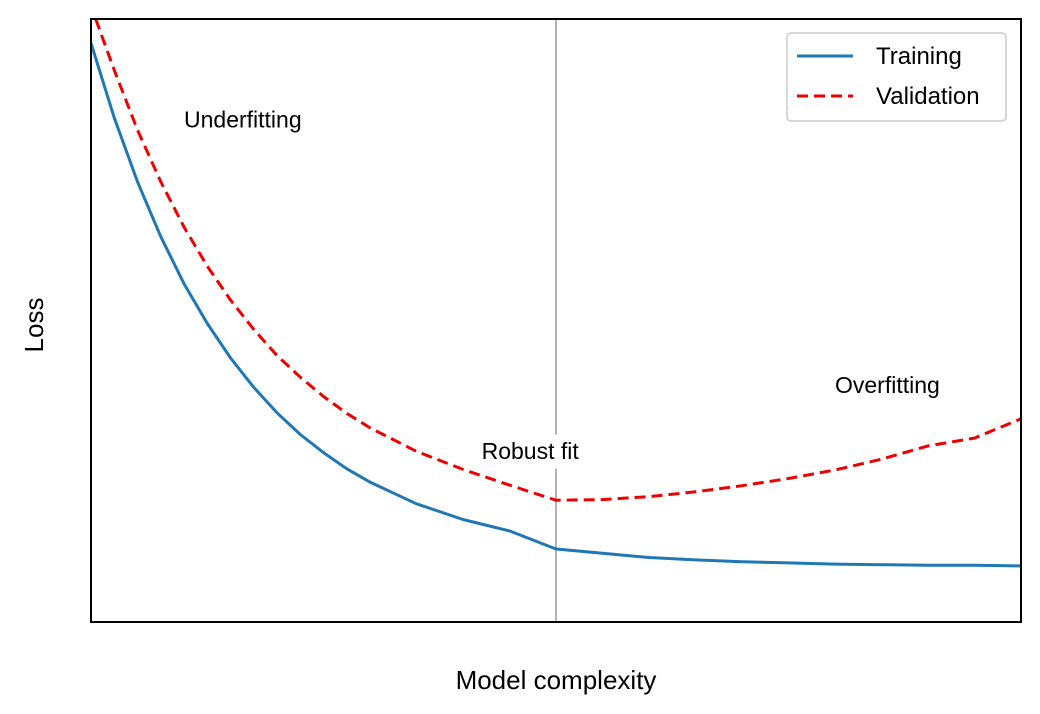 This screenshot has width=1040, height=714. What do you see at coordinates (243, 120) in the screenshot?
I see `annotation-underfitting: Underfitting` at bounding box center [243, 120].